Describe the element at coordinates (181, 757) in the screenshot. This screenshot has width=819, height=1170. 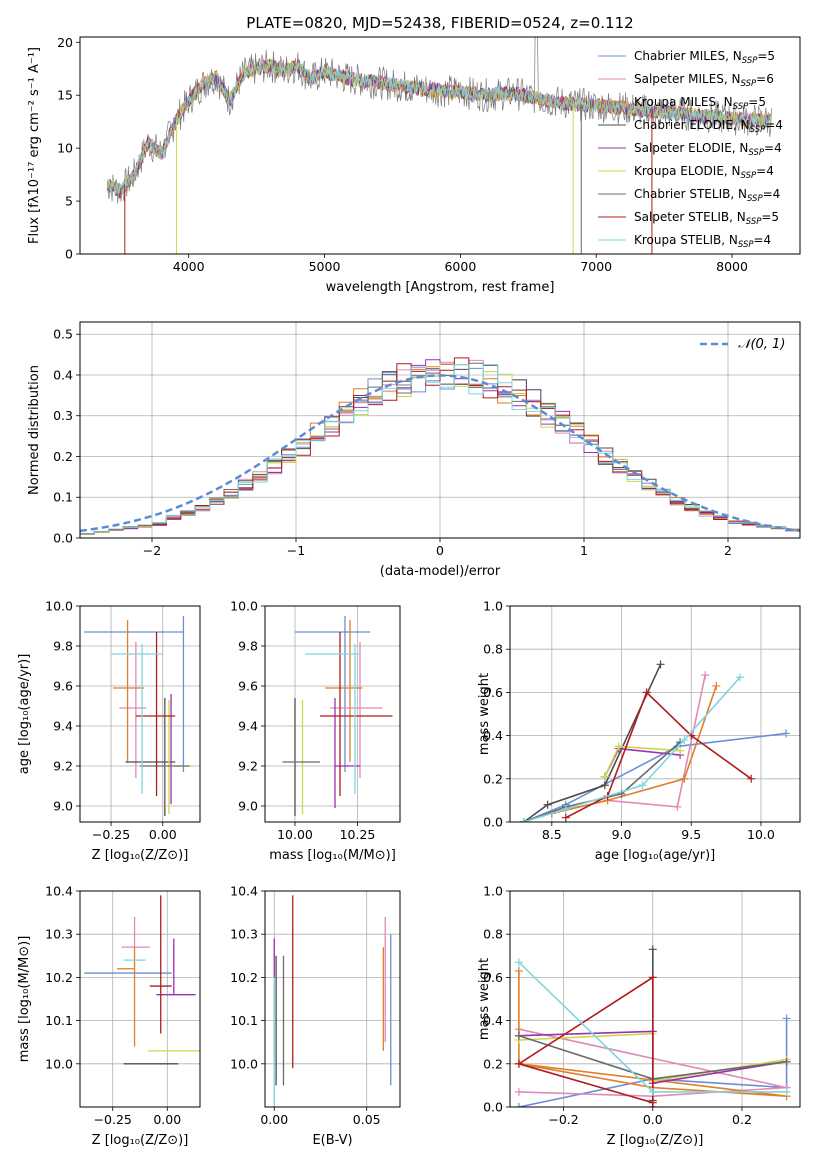
I see `errorbar-kroupa-elodie` at that location.